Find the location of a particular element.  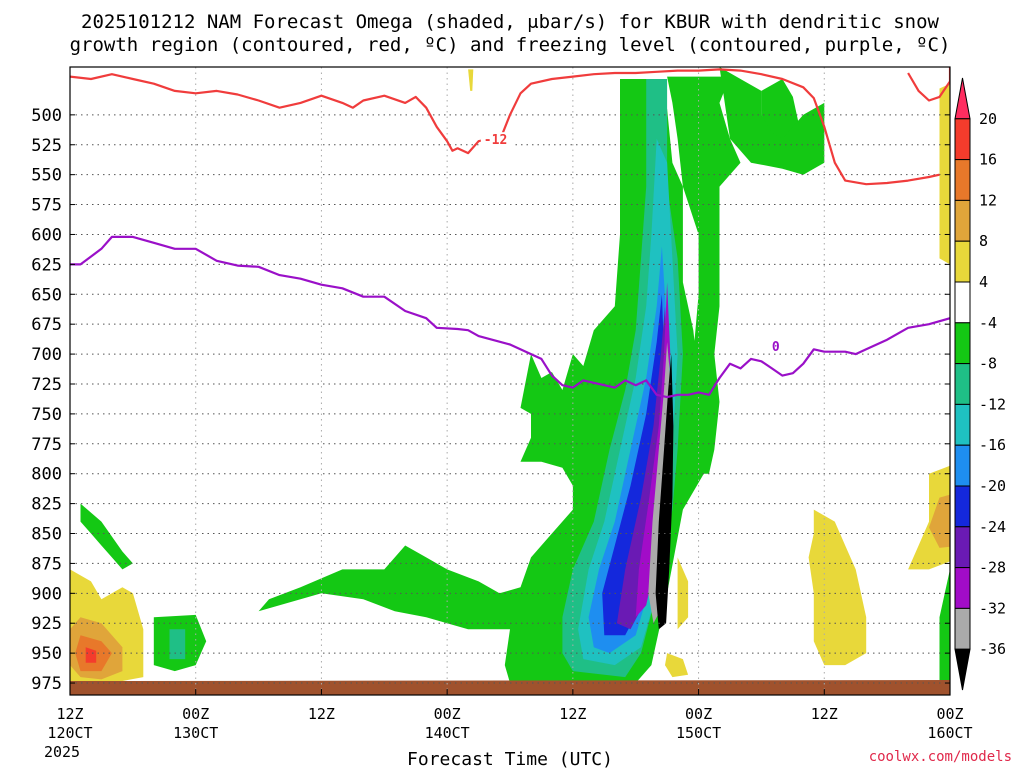

x-tick-label-date: 130CT is located at coordinates (195, 733).